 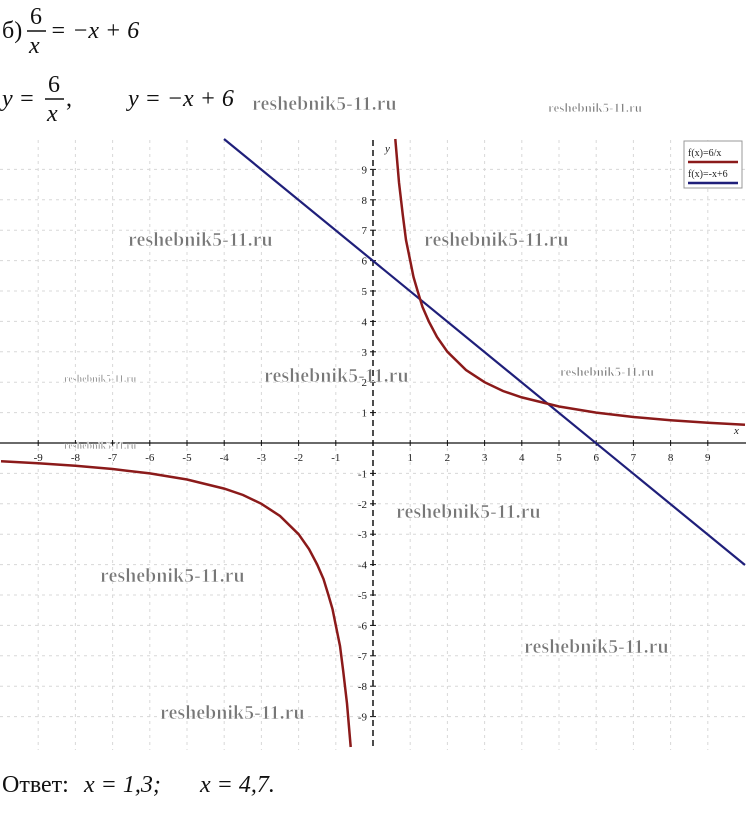 I want to click on x-tick-label: -5, so click(x=187, y=458).